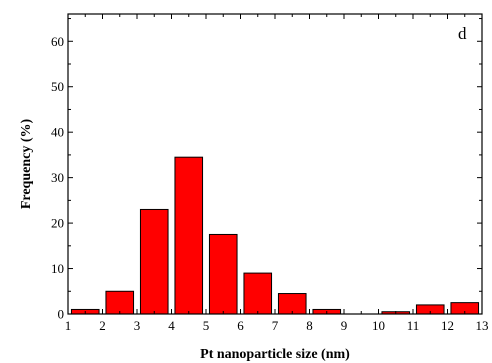 The width and height of the screenshot is (492, 363). What do you see at coordinates (189, 235) in the screenshot?
I see `histogram-bar-4.5` at bounding box center [189, 235].